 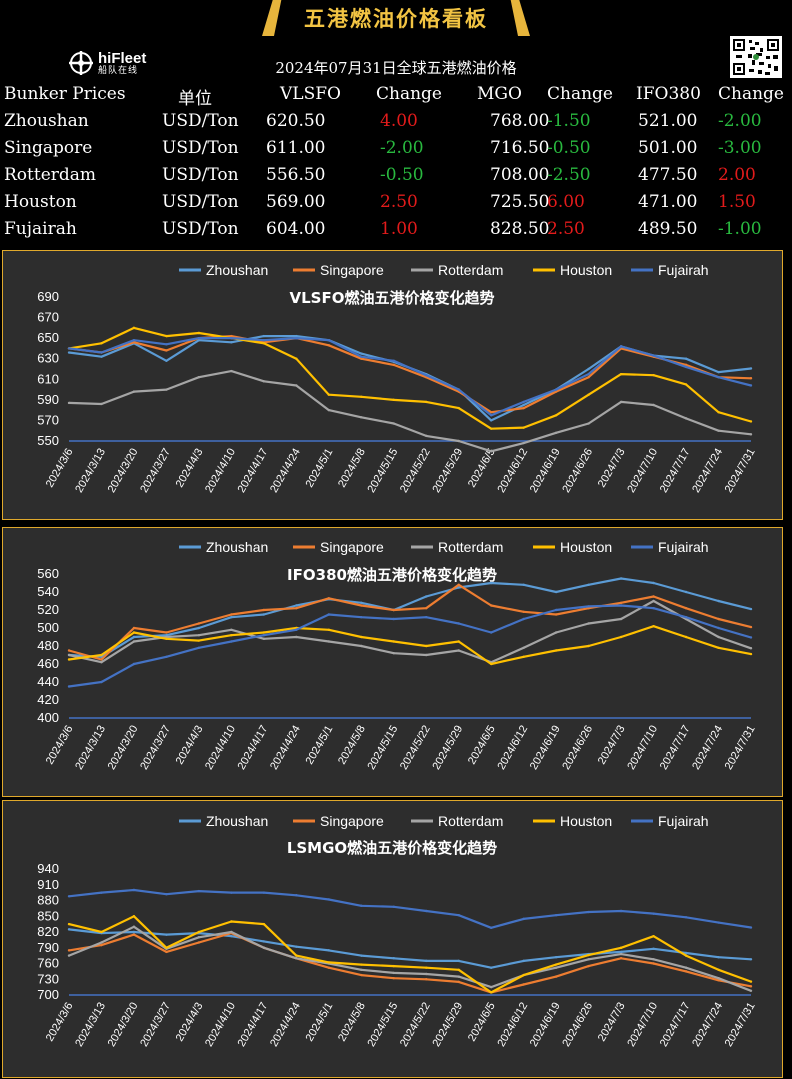 I want to click on y-tick-label: 560, so click(x=48, y=573).